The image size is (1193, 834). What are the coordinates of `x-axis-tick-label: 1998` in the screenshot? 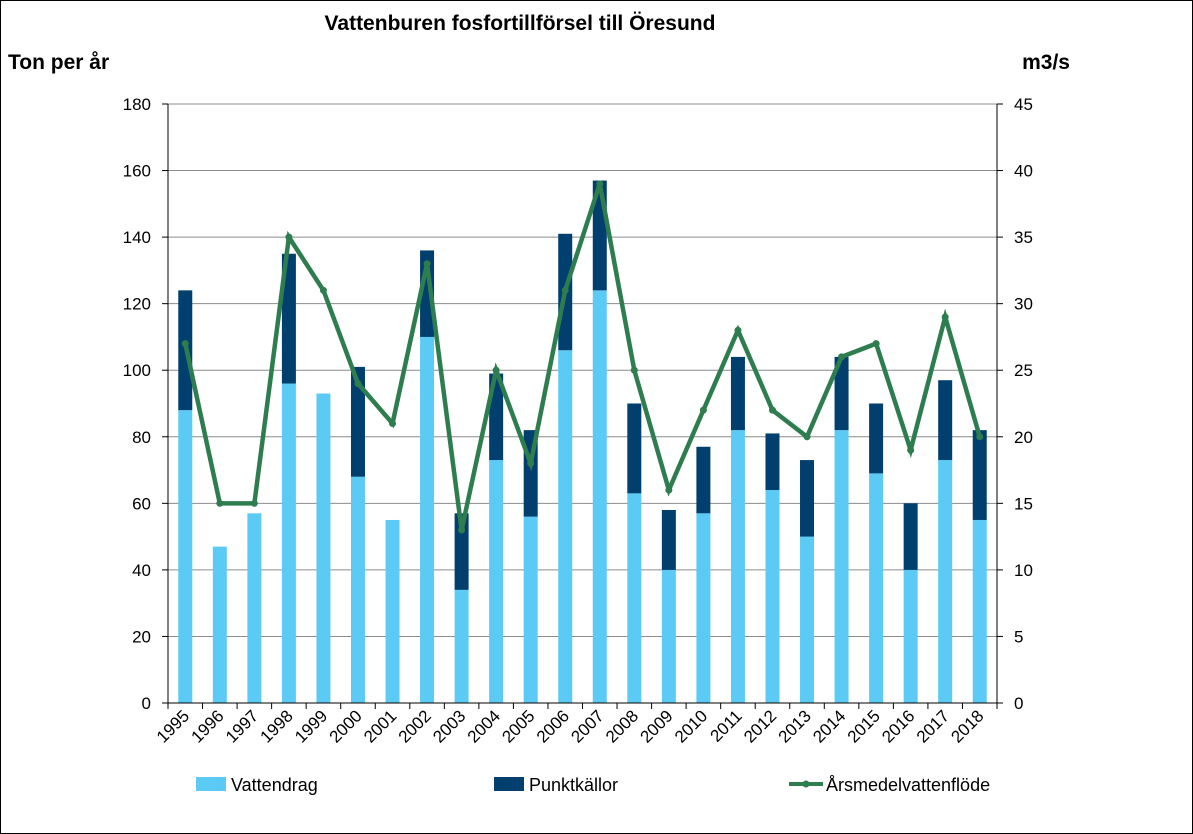 It's located at (277, 726).